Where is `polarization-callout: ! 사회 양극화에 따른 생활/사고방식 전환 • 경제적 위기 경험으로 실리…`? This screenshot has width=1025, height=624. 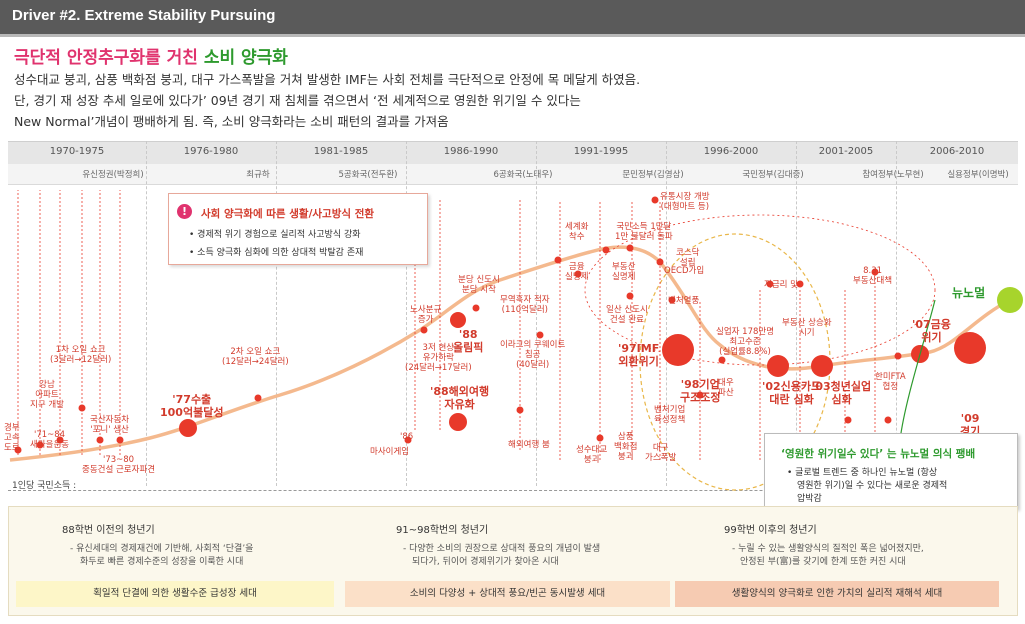
polarization-callout: ! 사회 양극화에 따른 생활/사고방식 전환 • 경제적 위기 경험으로 실리… is located at coordinates (298, 229).